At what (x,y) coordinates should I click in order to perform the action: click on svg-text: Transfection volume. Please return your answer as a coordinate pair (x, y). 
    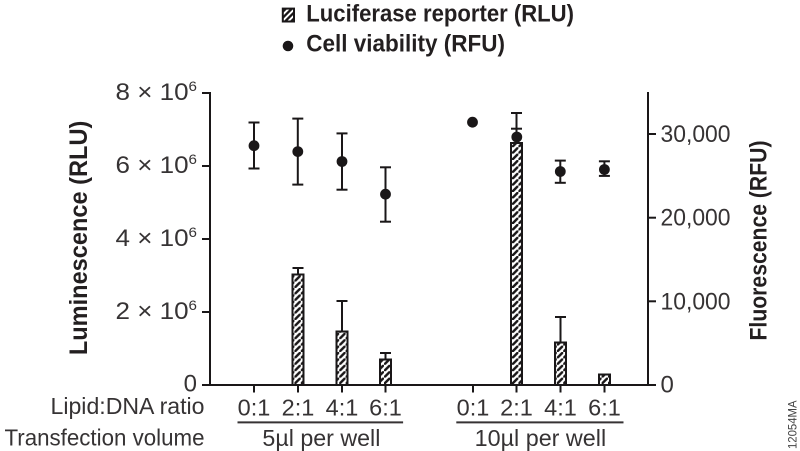
    Looking at the image, I should click on (105, 438).